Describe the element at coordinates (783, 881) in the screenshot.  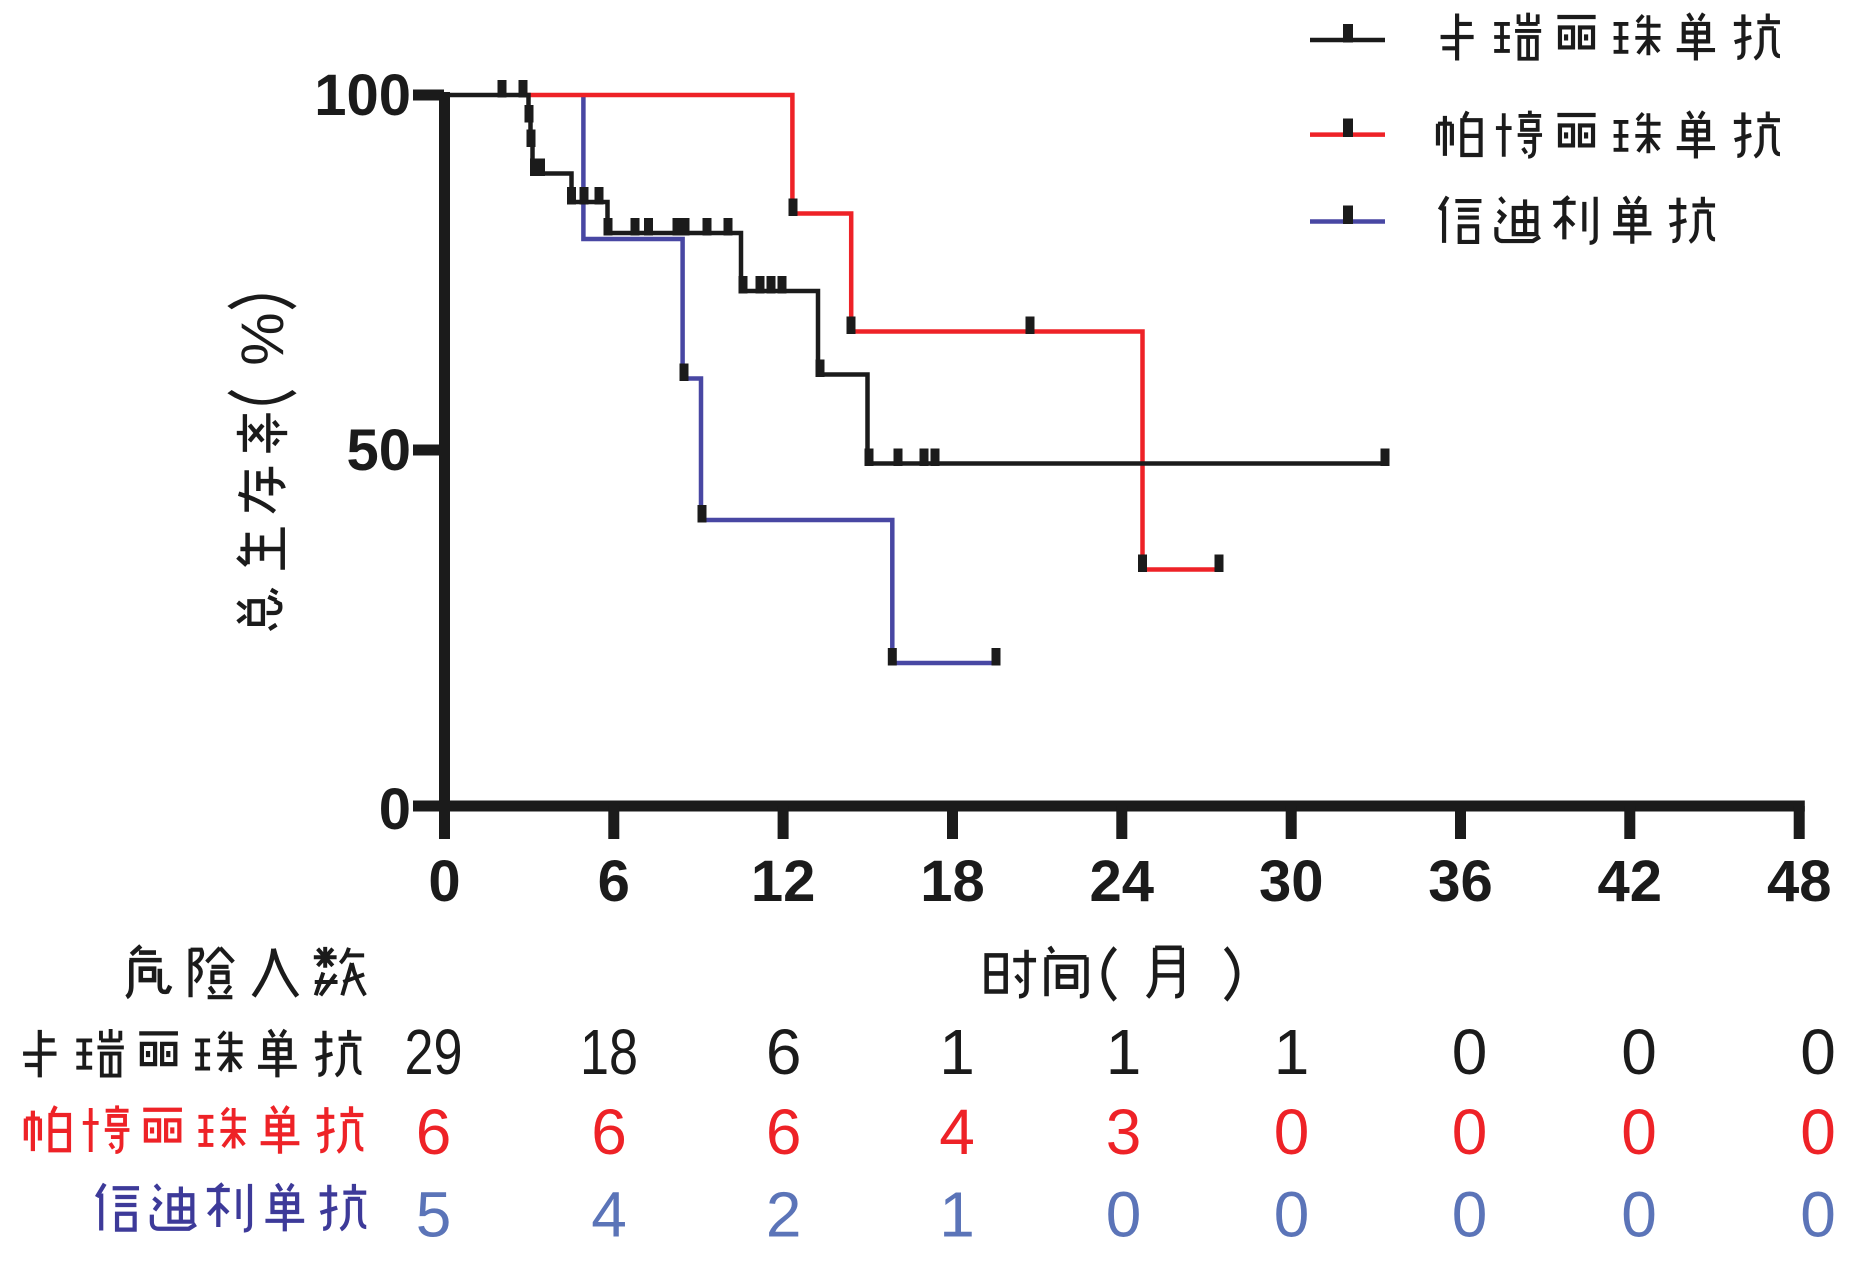
I see `svg-text: 12` at that location.